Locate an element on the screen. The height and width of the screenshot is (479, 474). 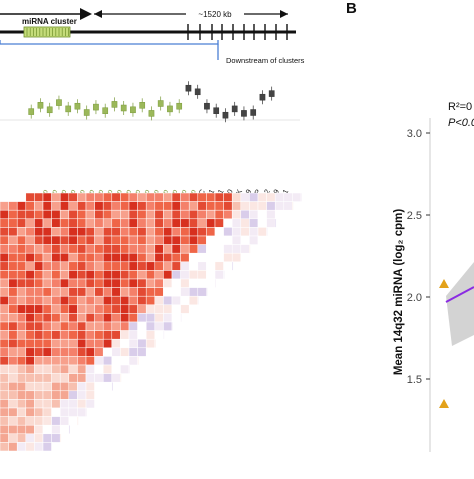
mirna-cluster-label: miRNA cluster is located at coordinates (49, 21).